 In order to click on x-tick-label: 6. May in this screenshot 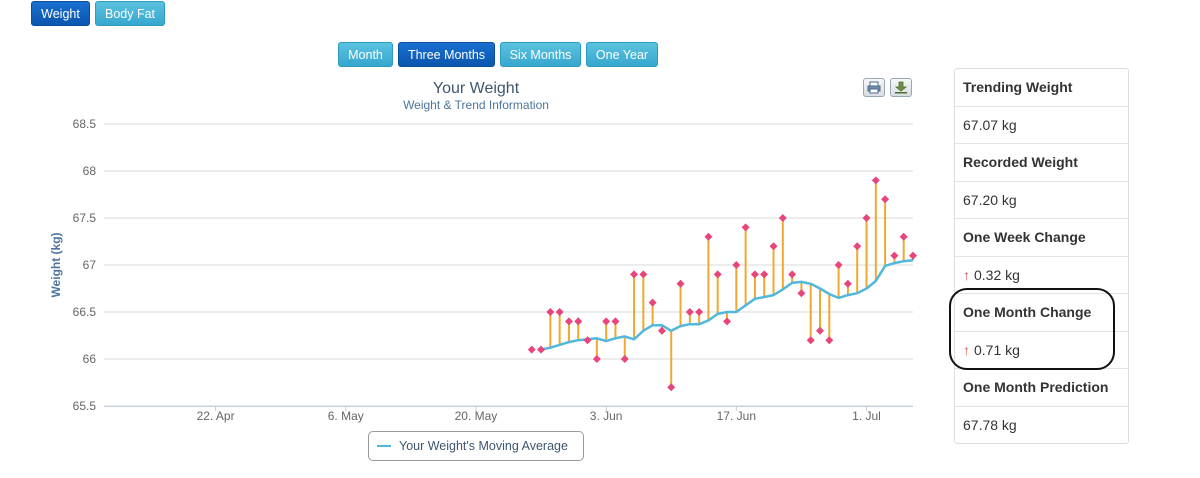, I will do `click(346, 416)`.